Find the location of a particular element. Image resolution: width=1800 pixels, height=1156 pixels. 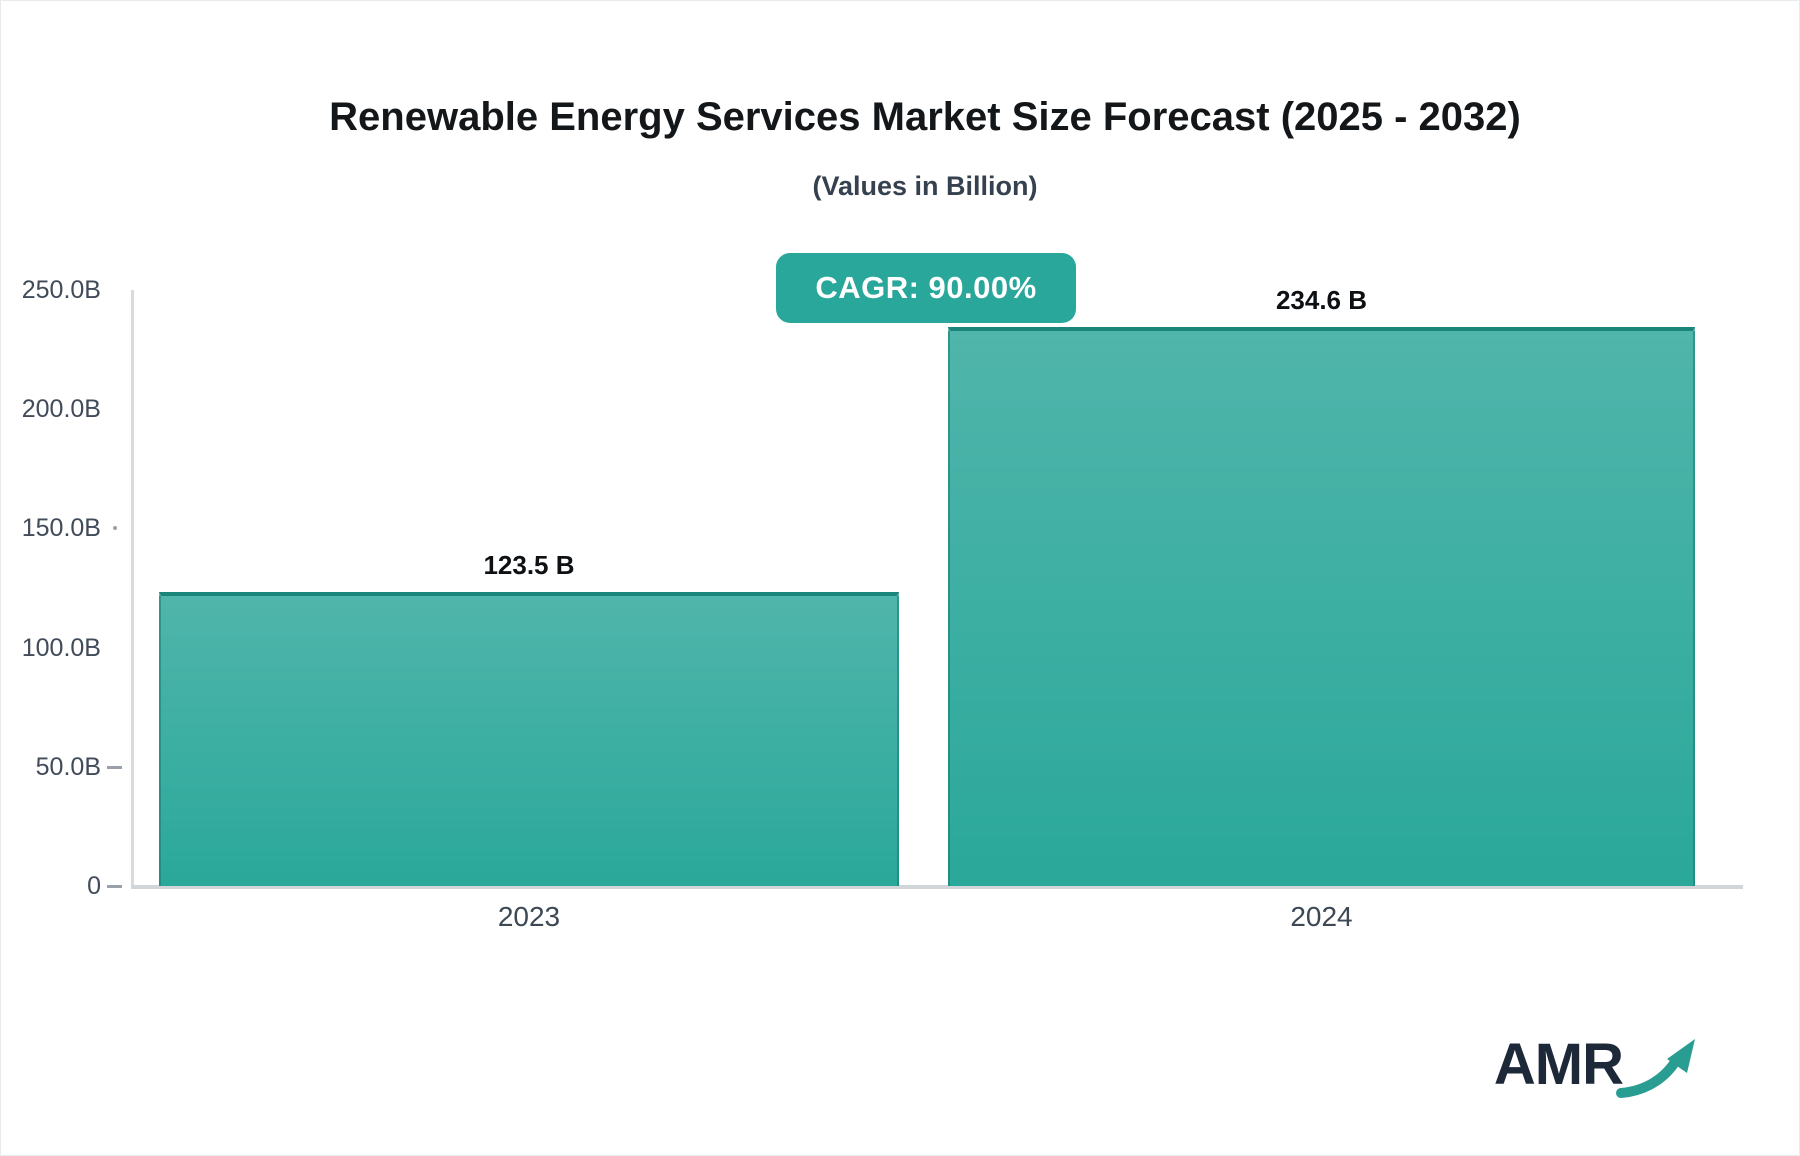

cagr-badge-label: CAGR: 90.00% is located at coordinates (926, 287).